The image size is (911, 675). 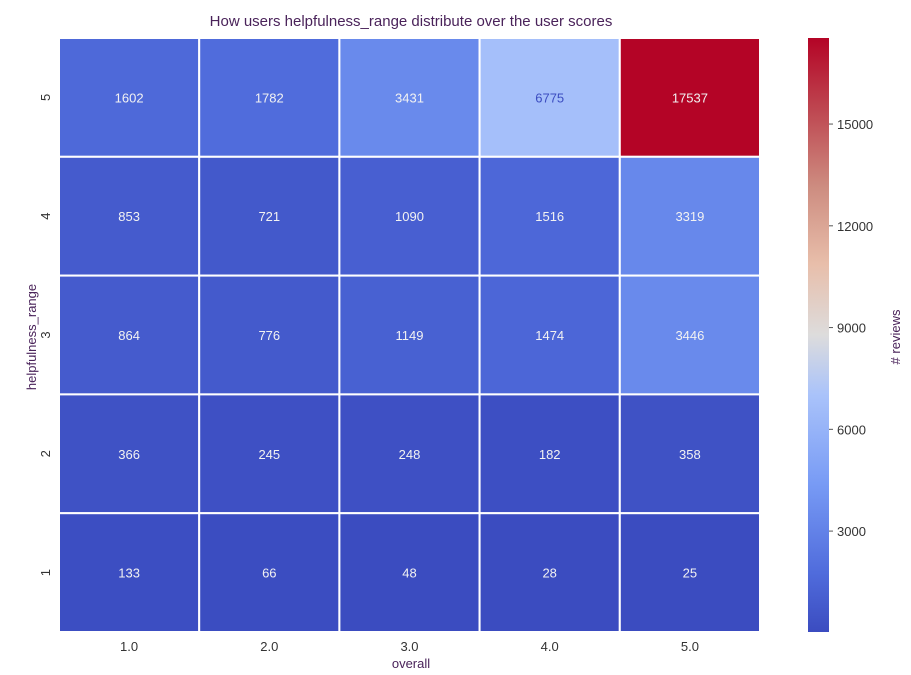 What do you see at coordinates (855, 124) in the screenshot?
I see `colorbar-tick-label: 15000` at bounding box center [855, 124].